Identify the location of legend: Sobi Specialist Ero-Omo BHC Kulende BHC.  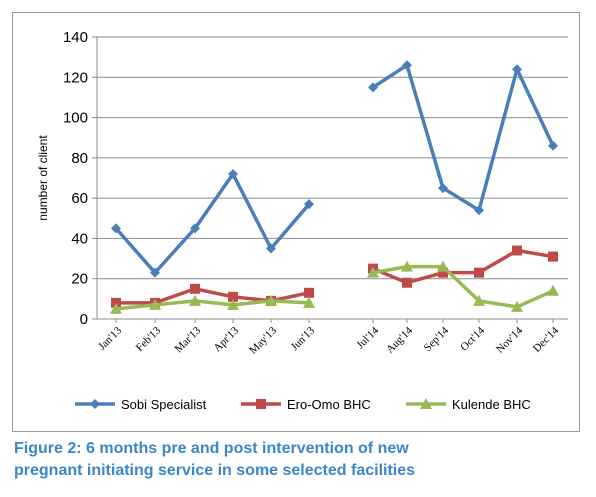
(303, 404).